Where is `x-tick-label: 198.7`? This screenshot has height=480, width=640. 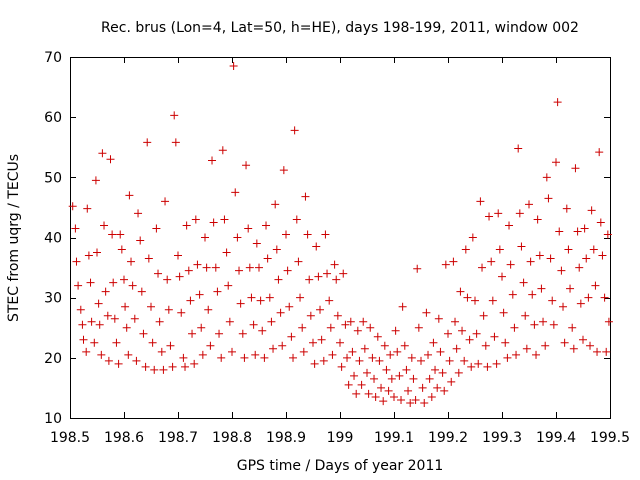
x-tick-label: 198.7 is located at coordinates (178, 438).